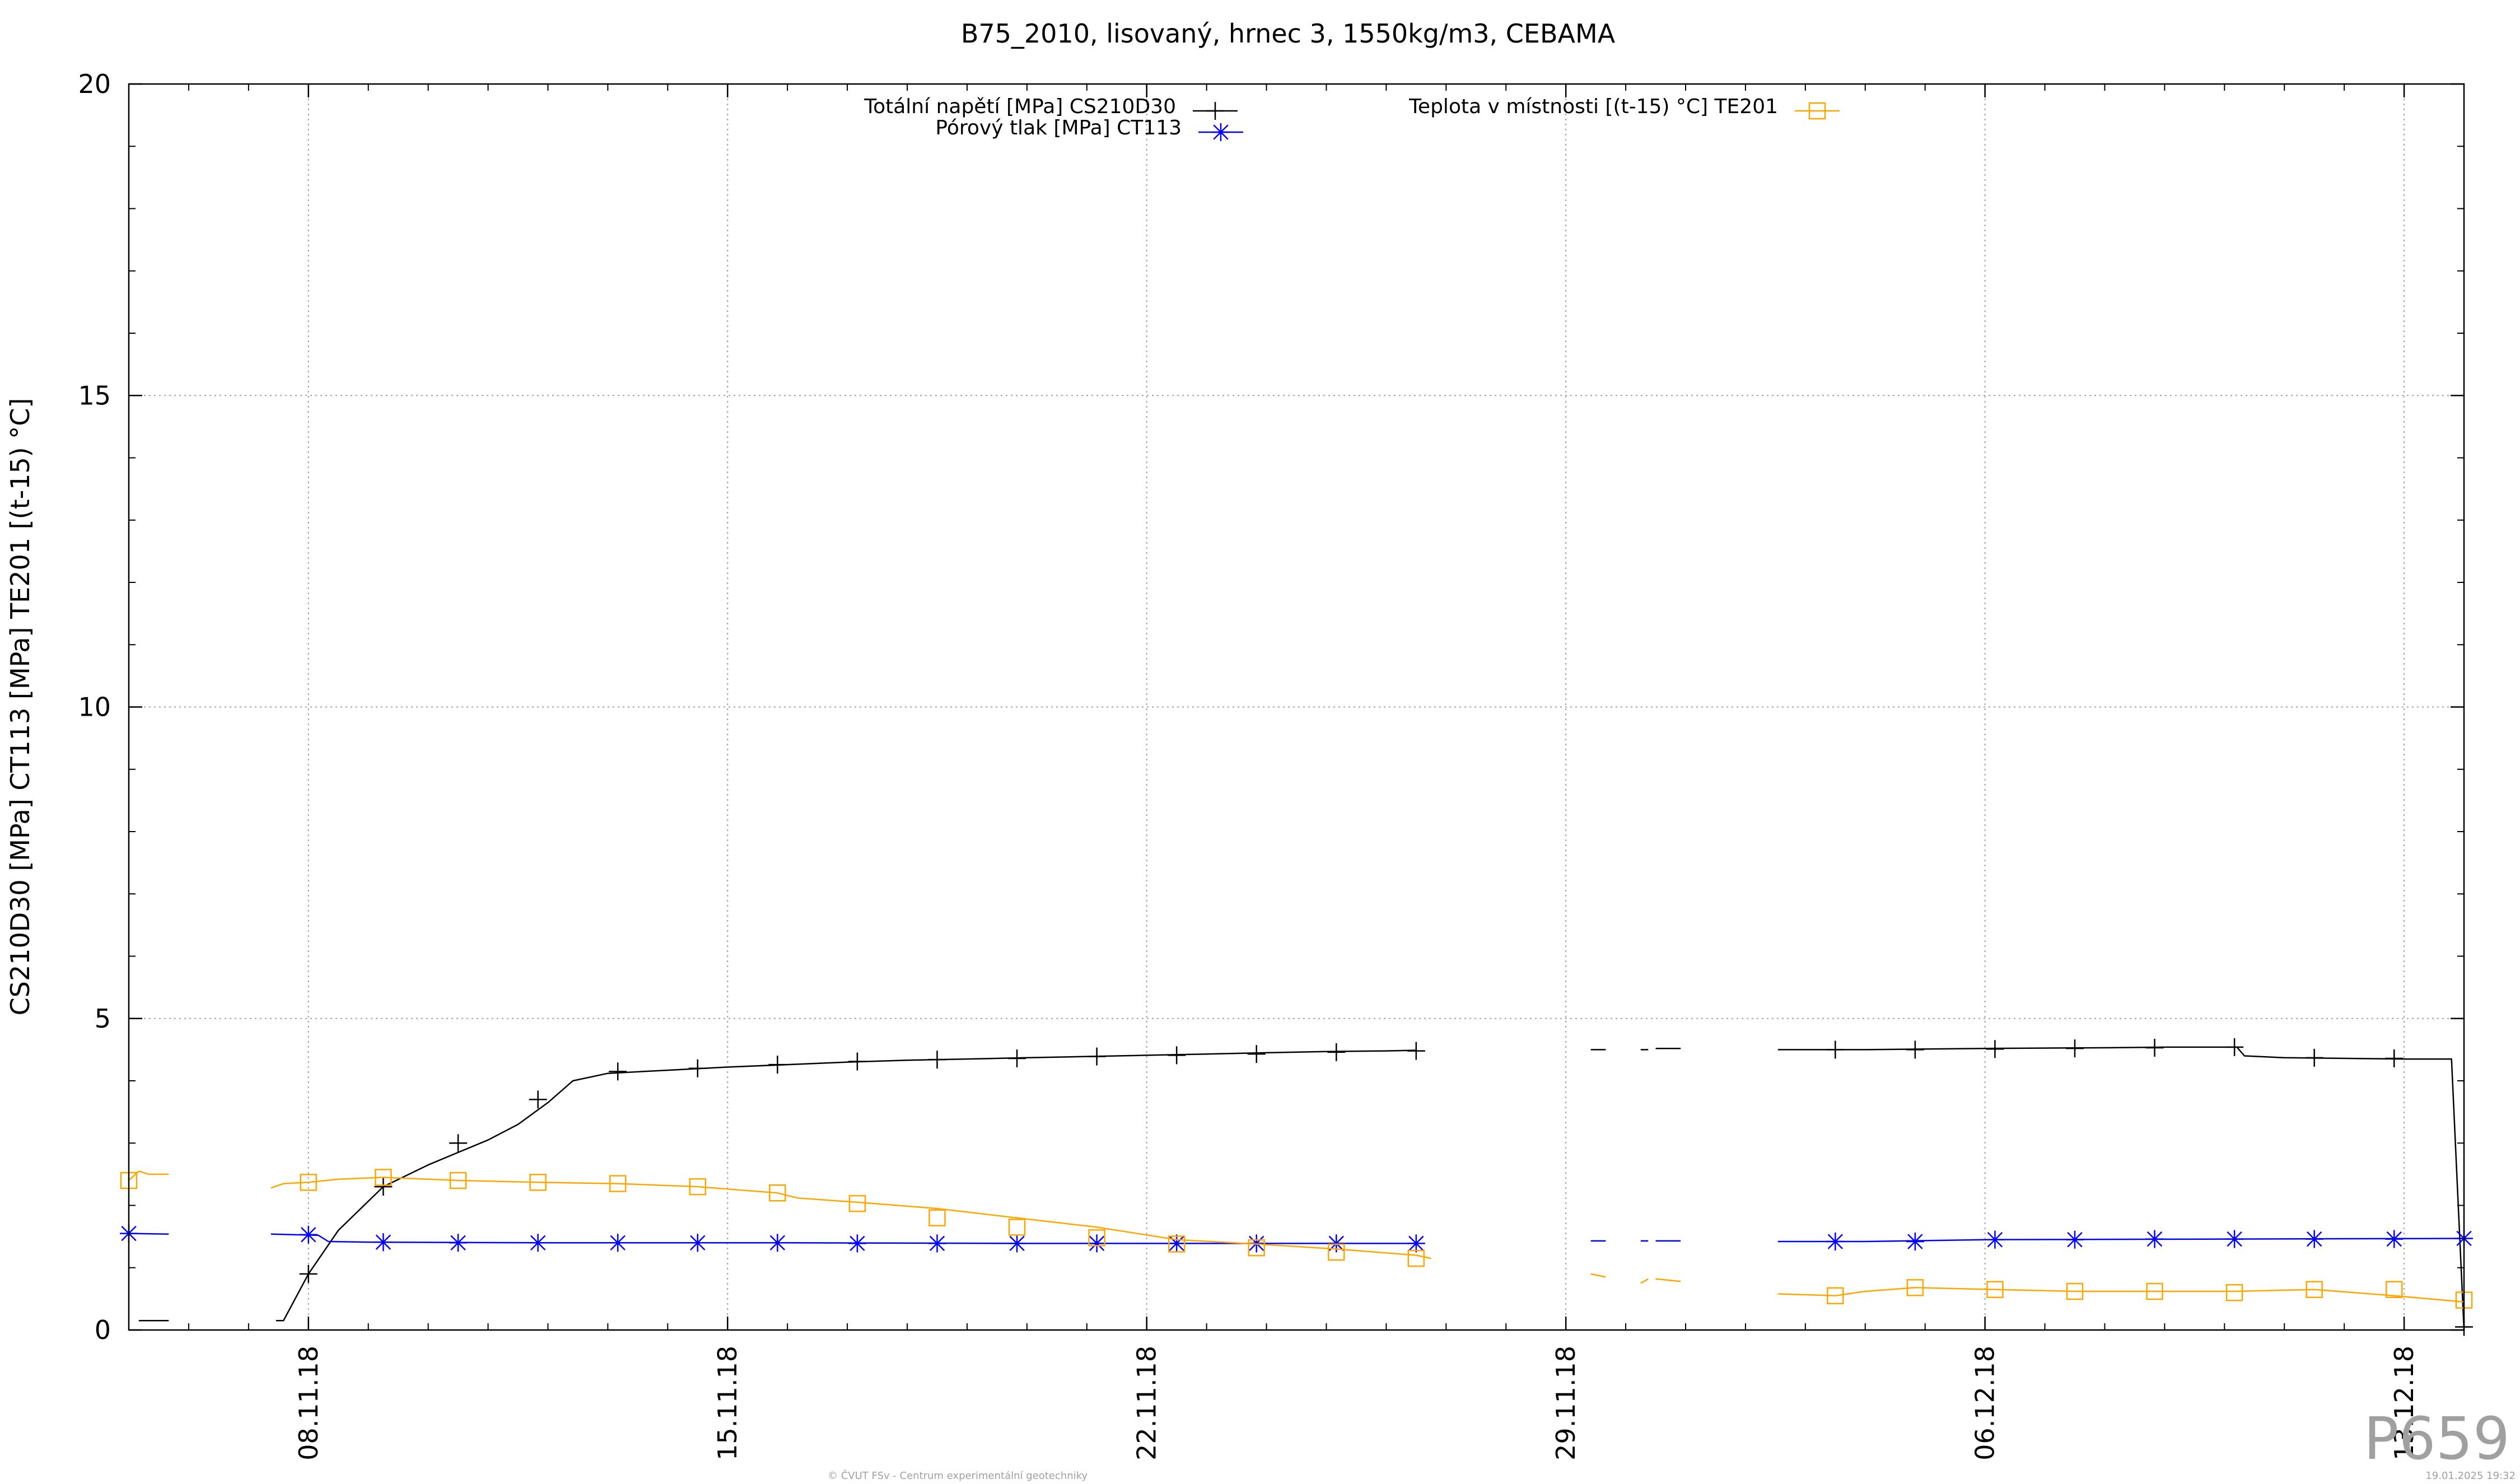  I want to click on x-tick-label: 13.12.18, so click(2404, 1403).